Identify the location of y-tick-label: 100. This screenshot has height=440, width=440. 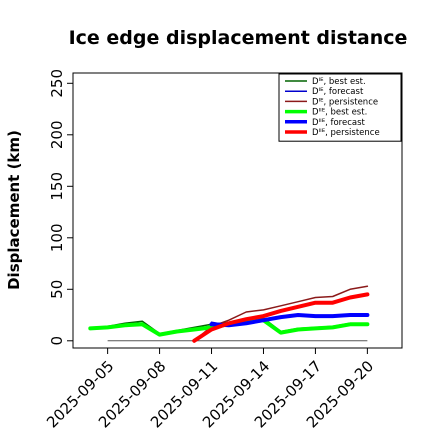
(57, 237).